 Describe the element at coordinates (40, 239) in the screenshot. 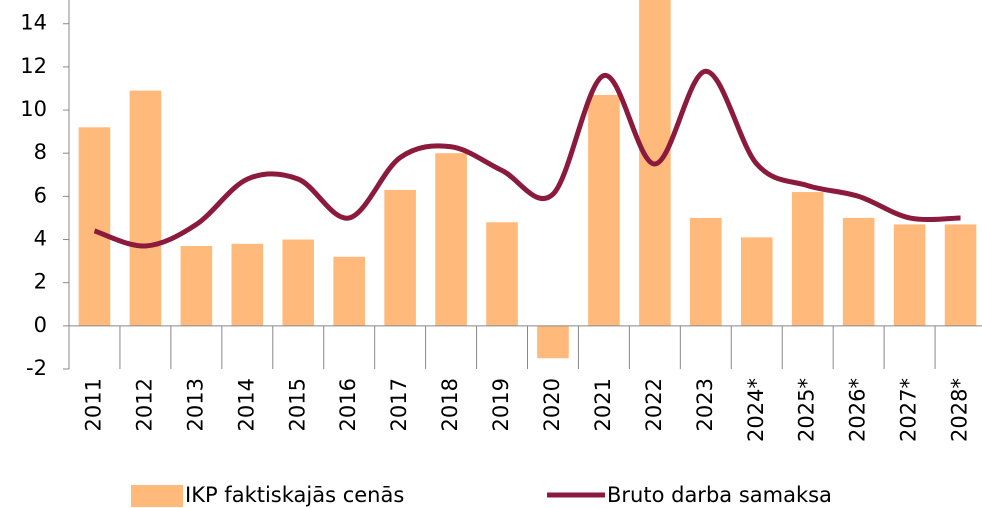

I see `y-tick-label: 4` at that location.